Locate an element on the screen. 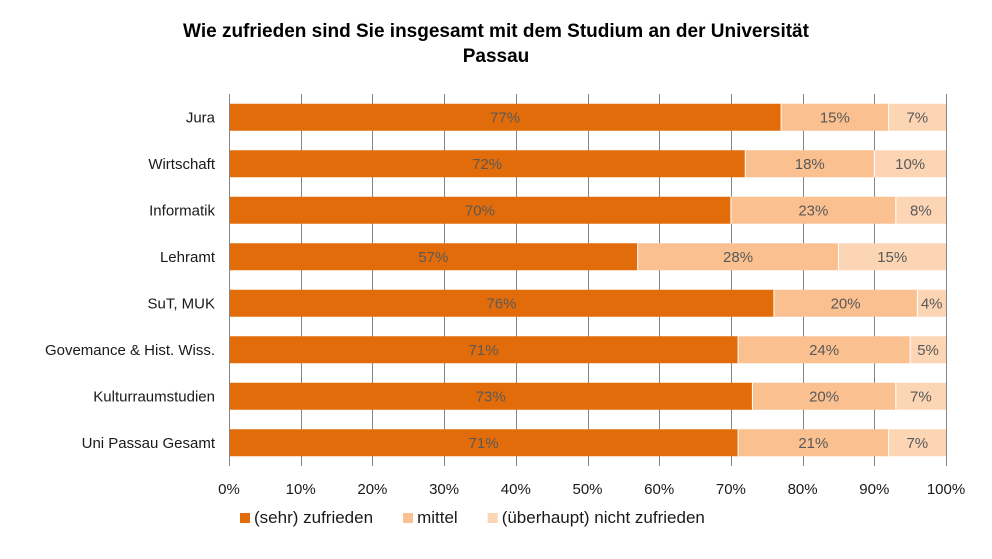 The image size is (992, 559). x-tick-label: 20% is located at coordinates (372, 489).